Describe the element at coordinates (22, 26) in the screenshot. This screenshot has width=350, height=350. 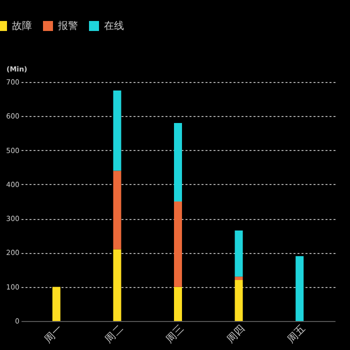
I see `legend-label: 故障` at that location.